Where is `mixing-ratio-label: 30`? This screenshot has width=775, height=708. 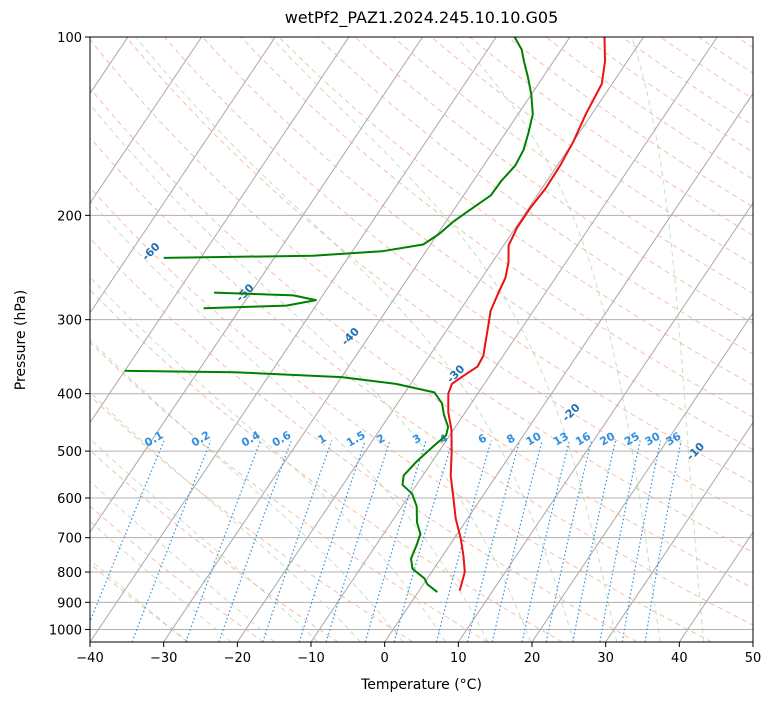
mixing-ratio-label: 30 is located at coordinates (653, 438).